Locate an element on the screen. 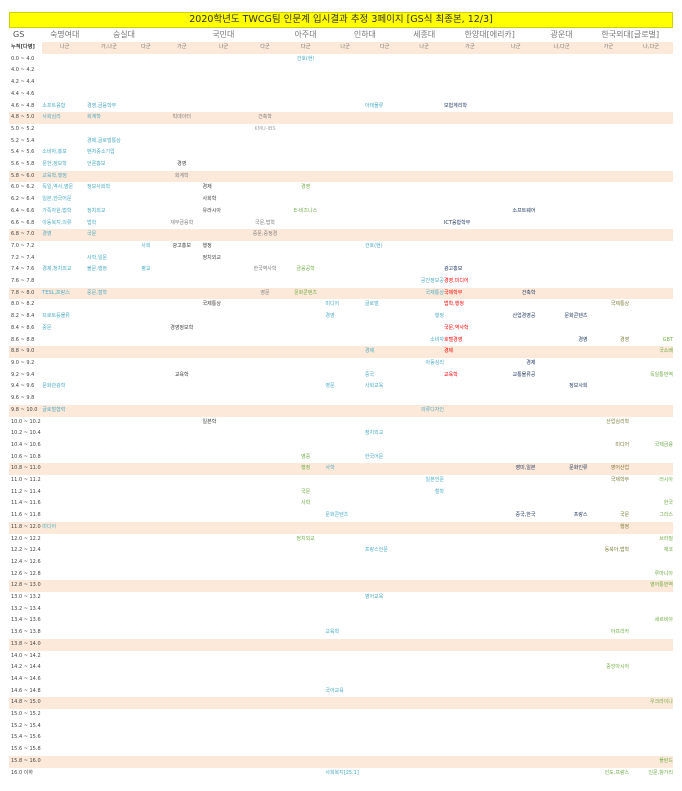  department-cell: 중앙아시아 is located at coordinates (618, 667).